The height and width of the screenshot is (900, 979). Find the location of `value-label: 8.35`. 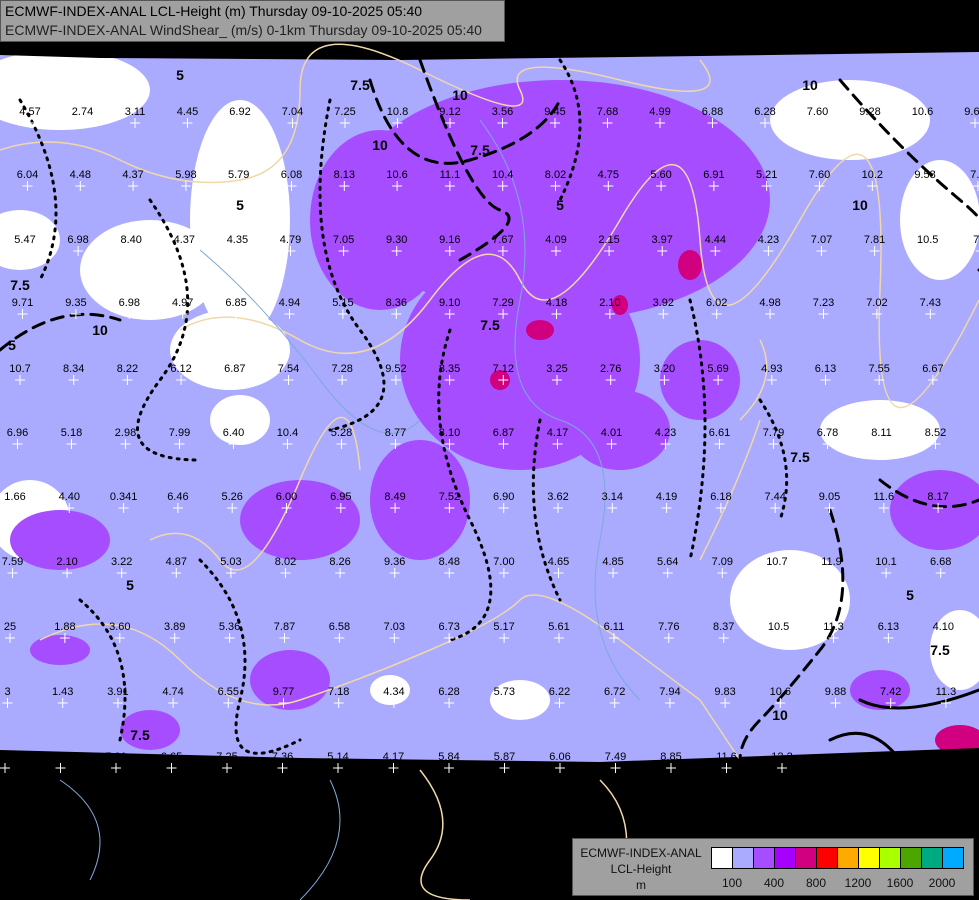

value-label: 8.35 is located at coordinates (449, 369).